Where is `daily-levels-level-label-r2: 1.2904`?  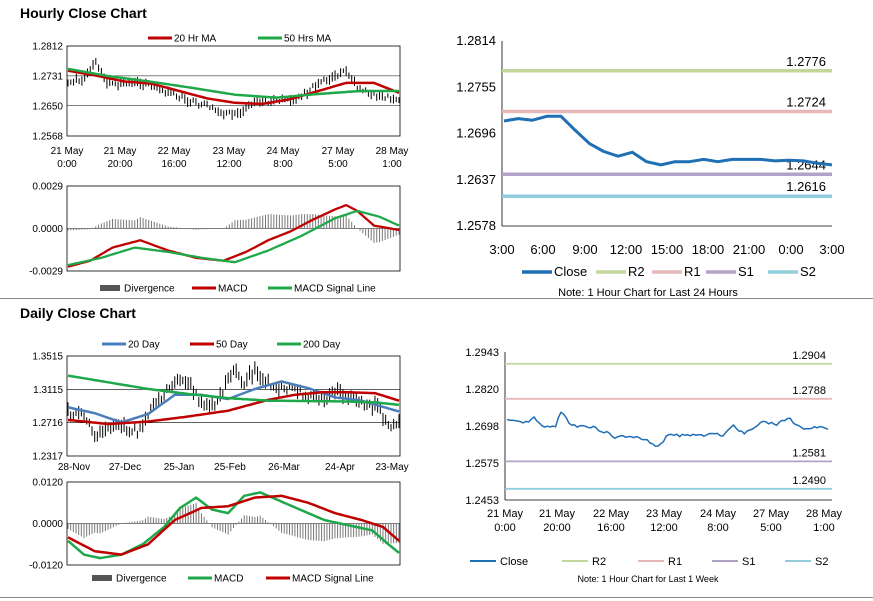
daily-levels-level-label-r2: 1.2904 is located at coordinates (809, 356).